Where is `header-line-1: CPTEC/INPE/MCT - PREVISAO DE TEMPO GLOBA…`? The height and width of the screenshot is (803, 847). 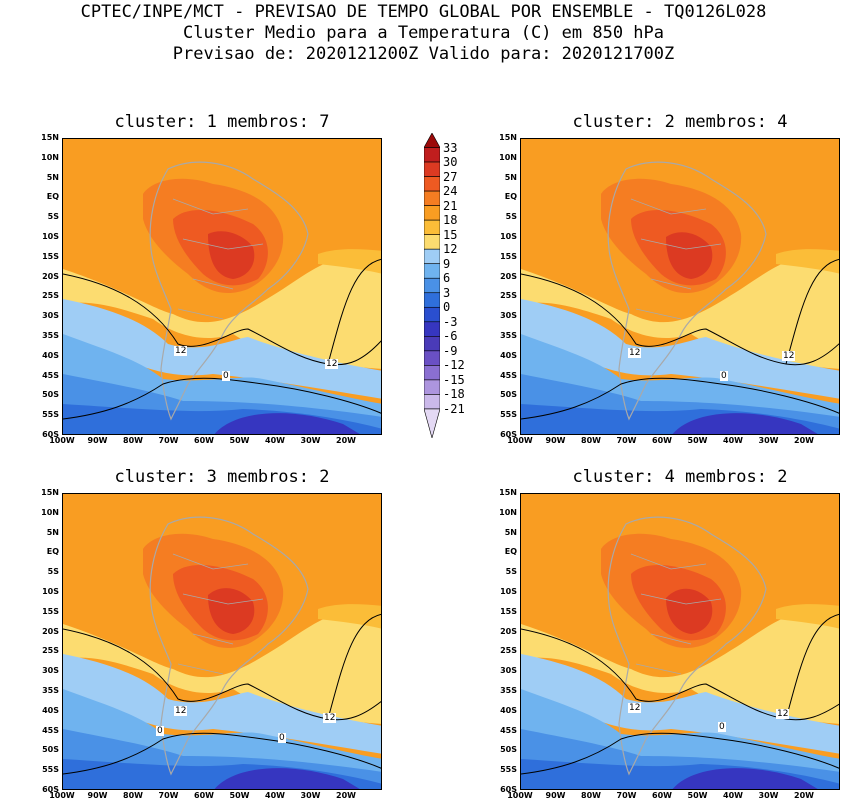
header-line-1: CPTEC/INPE/MCT - PREVISAO DE TEMPO GLOBA… is located at coordinates (423, 12).